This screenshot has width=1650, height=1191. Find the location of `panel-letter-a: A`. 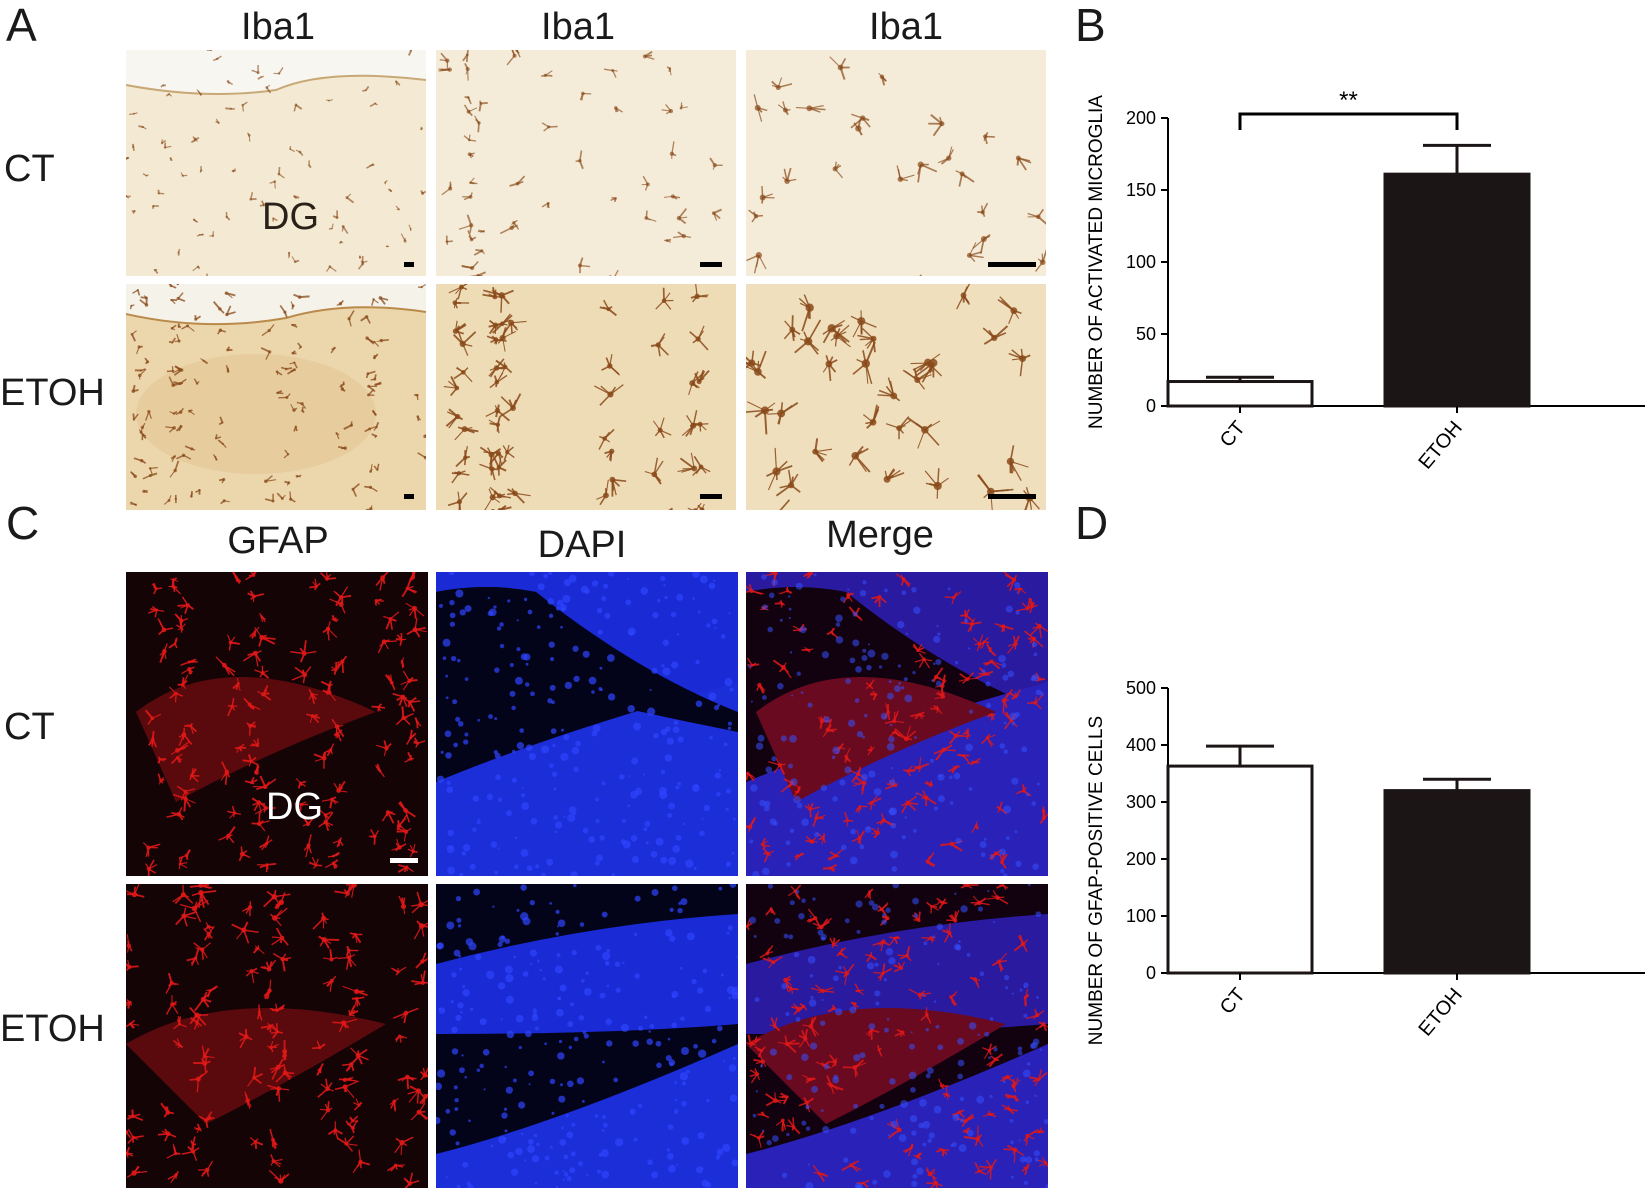

panel-letter-a: A is located at coordinates (21, 25).